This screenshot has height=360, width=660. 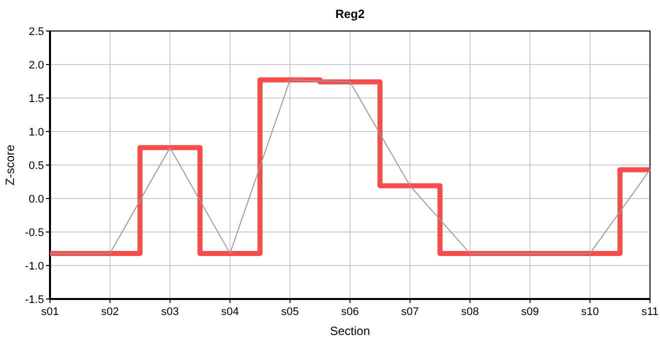 What do you see at coordinates (230, 312) in the screenshot?
I see `x-tick-label: s04` at bounding box center [230, 312].